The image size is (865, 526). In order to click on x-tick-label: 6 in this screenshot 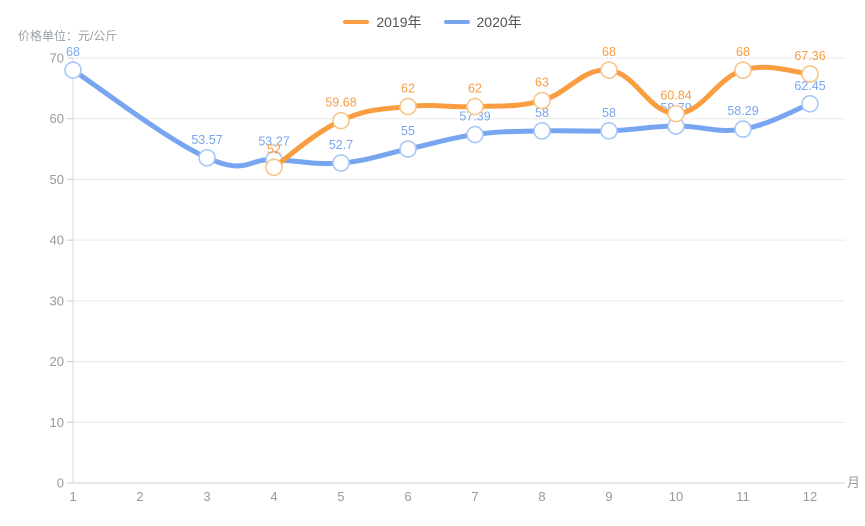, I will do `click(407, 496)`.